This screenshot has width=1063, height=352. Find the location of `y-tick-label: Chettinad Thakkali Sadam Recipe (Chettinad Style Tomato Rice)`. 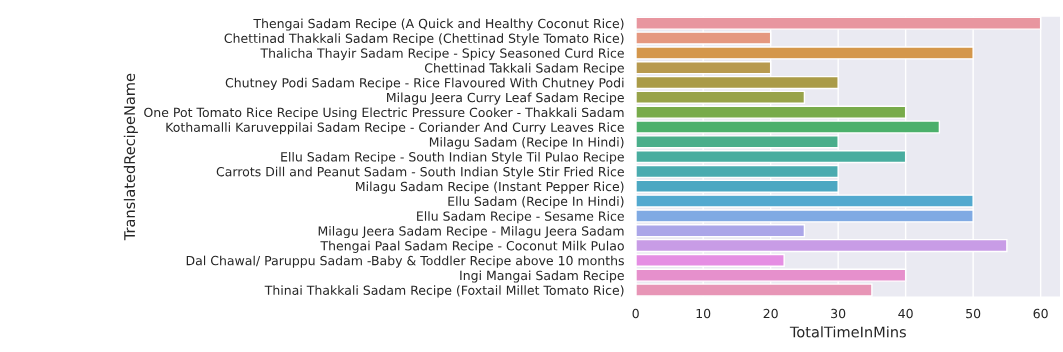

y-tick-label: Chettinad Thakkali Sadam Recipe (Chettinad Style Tomato Rice) is located at coordinates (424, 39).